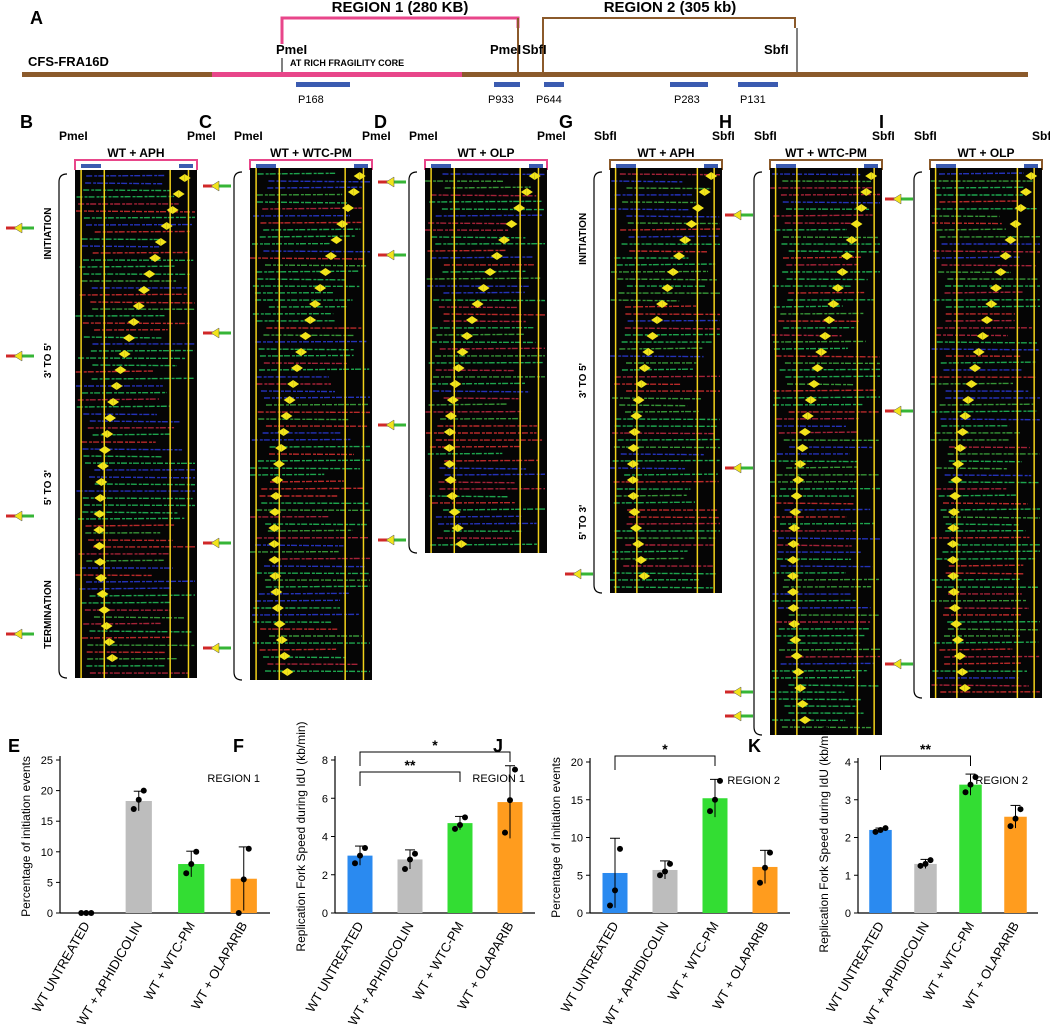  What do you see at coordinates (470, 333) in the screenshot?
I see `fiber-panel-d: D PmeI PmeI WT + OLP` at bounding box center [470, 333].